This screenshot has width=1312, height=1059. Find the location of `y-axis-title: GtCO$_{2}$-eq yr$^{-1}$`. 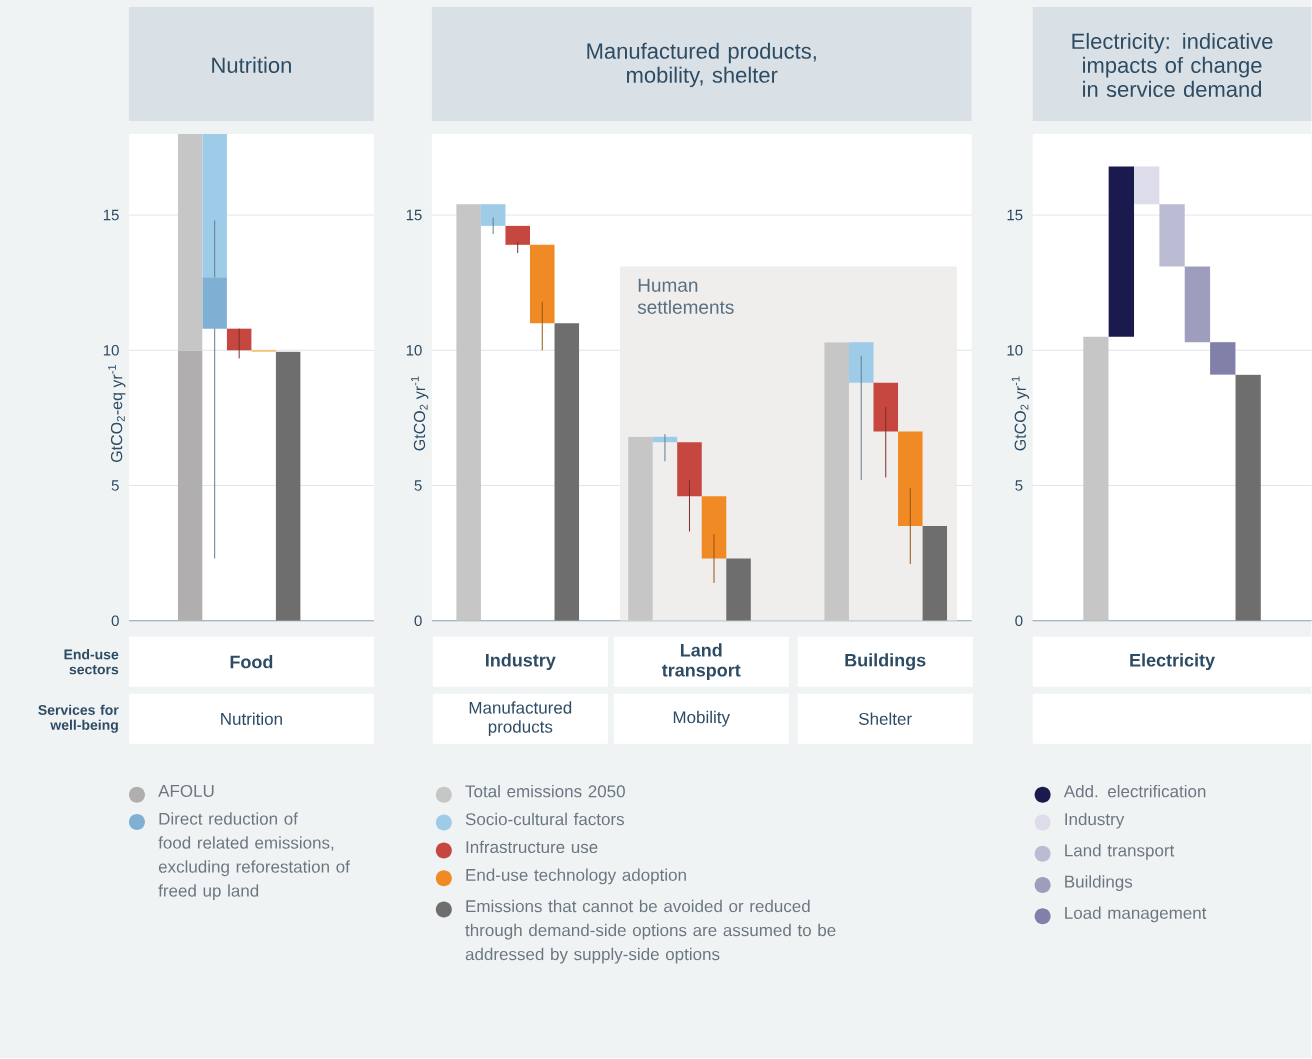

y-axis-title: GtCO$_{2}$-eq yr$^{-1}$ is located at coordinates (117, 414).